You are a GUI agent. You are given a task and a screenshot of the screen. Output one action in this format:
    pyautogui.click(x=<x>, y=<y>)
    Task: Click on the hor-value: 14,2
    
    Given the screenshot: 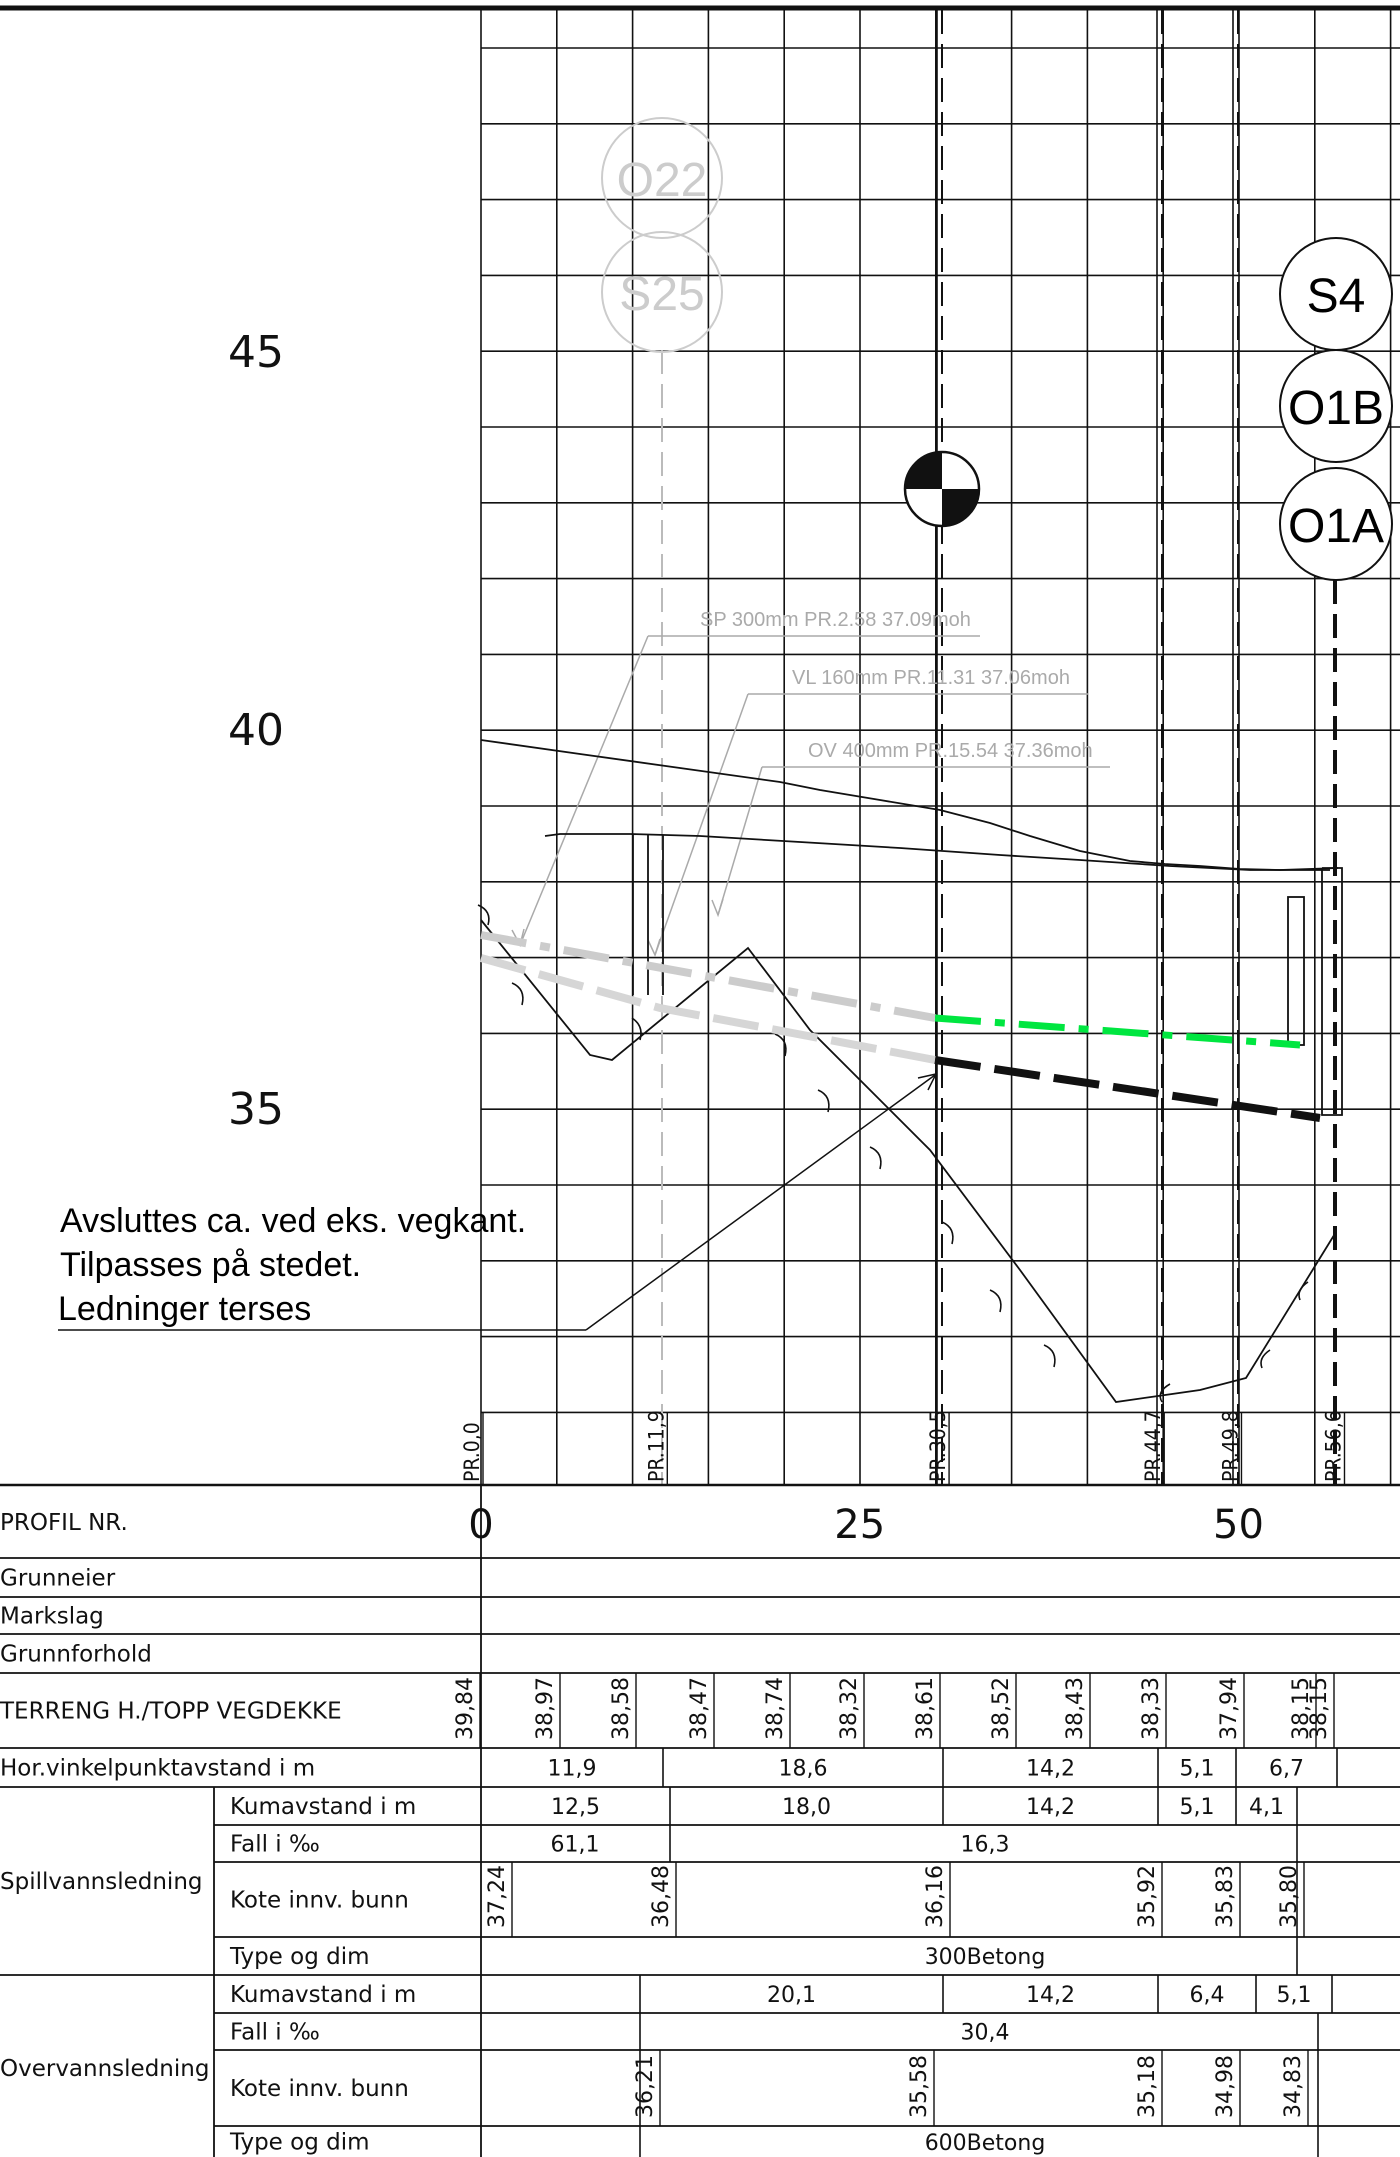 What is the action you would take?
    pyautogui.click(x=1050, y=1769)
    